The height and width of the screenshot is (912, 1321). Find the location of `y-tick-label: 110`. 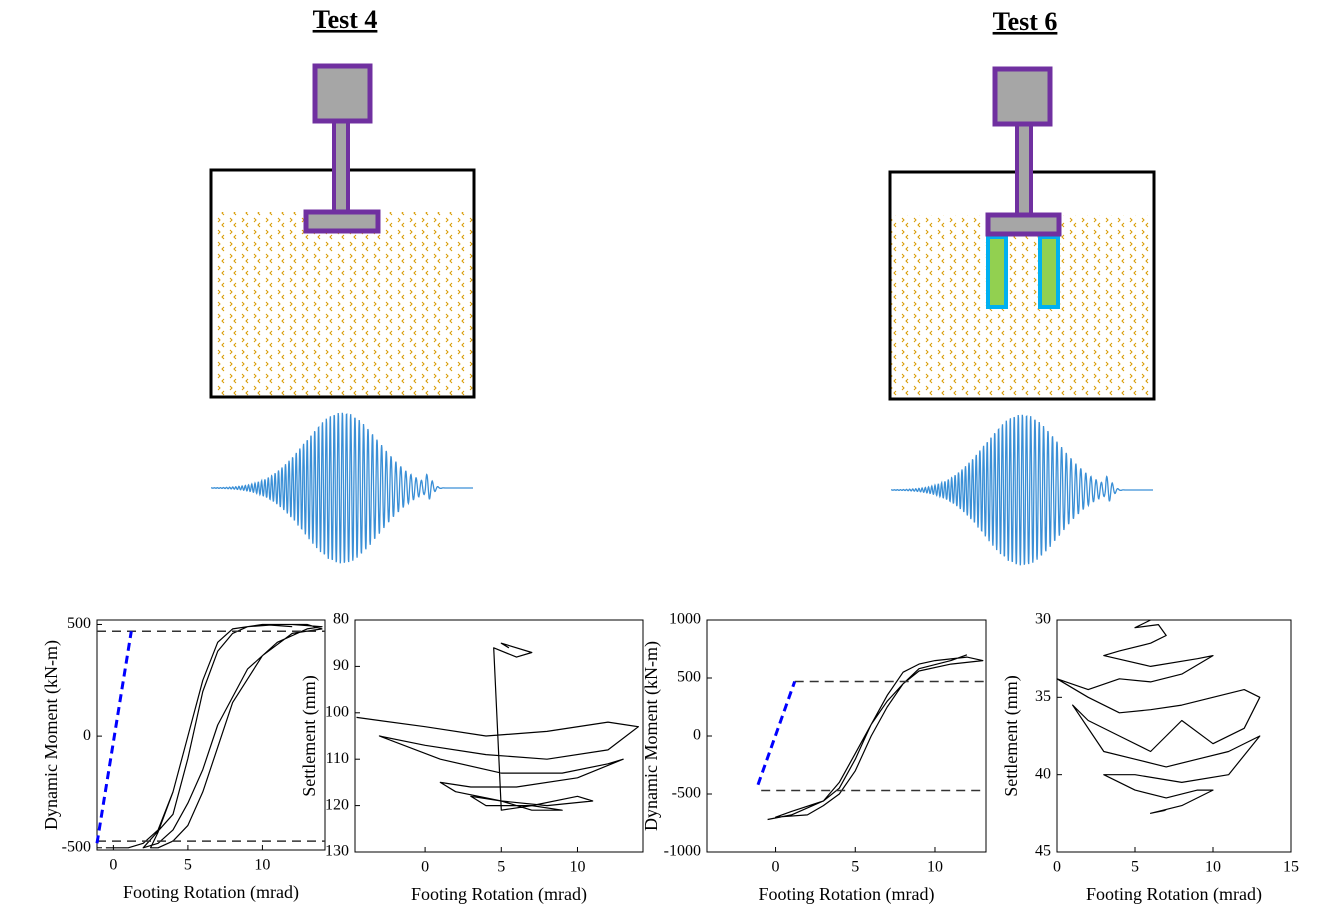

y-tick-label: 110 is located at coordinates (337, 758).